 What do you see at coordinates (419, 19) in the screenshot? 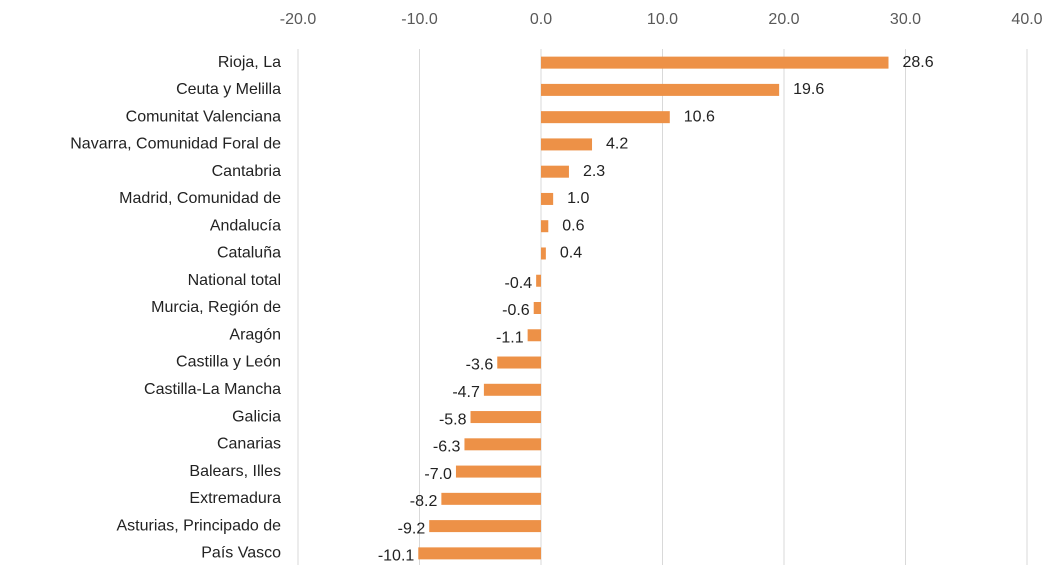
I see `x-tick-label: -10.0` at bounding box center [419, 19].